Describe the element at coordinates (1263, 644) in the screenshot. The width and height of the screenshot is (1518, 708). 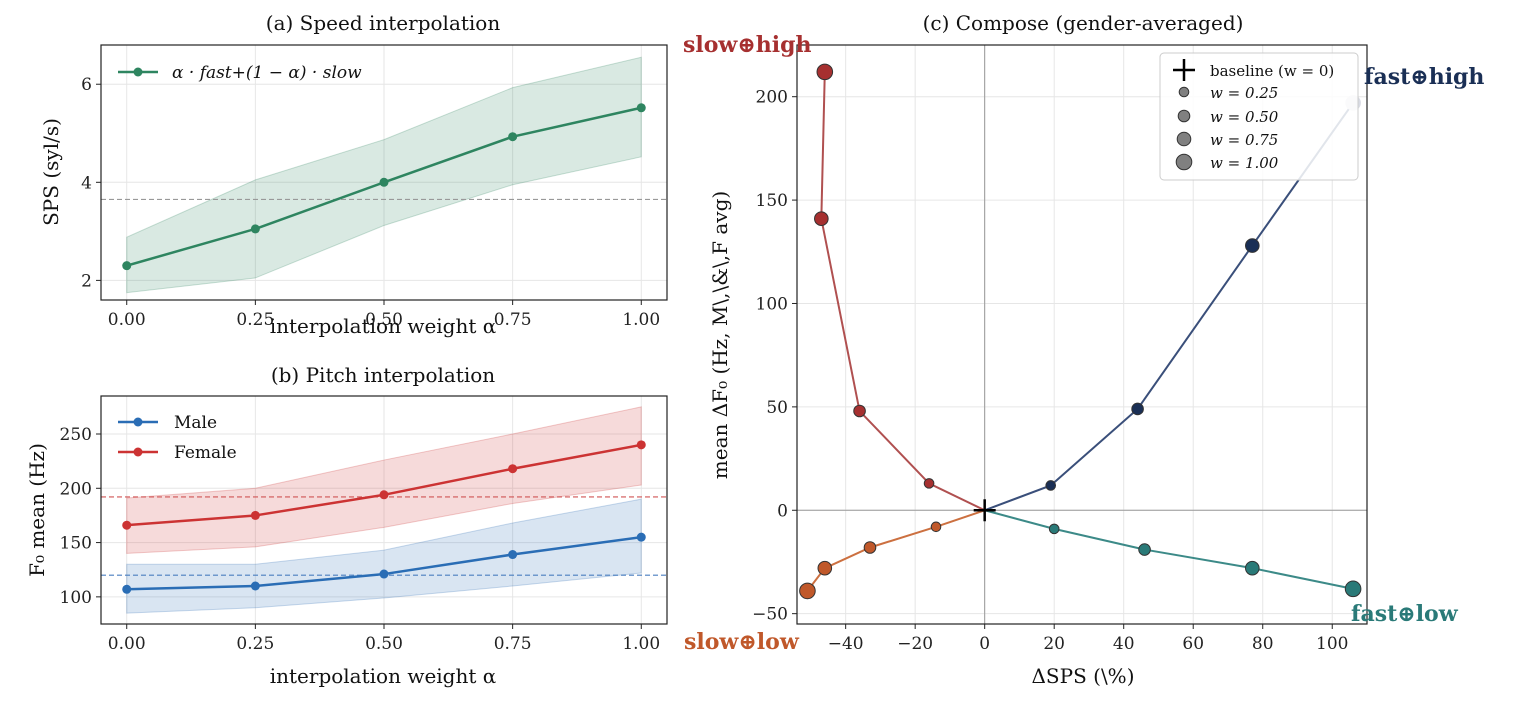
I see `tick-label-x: 80` at that location.